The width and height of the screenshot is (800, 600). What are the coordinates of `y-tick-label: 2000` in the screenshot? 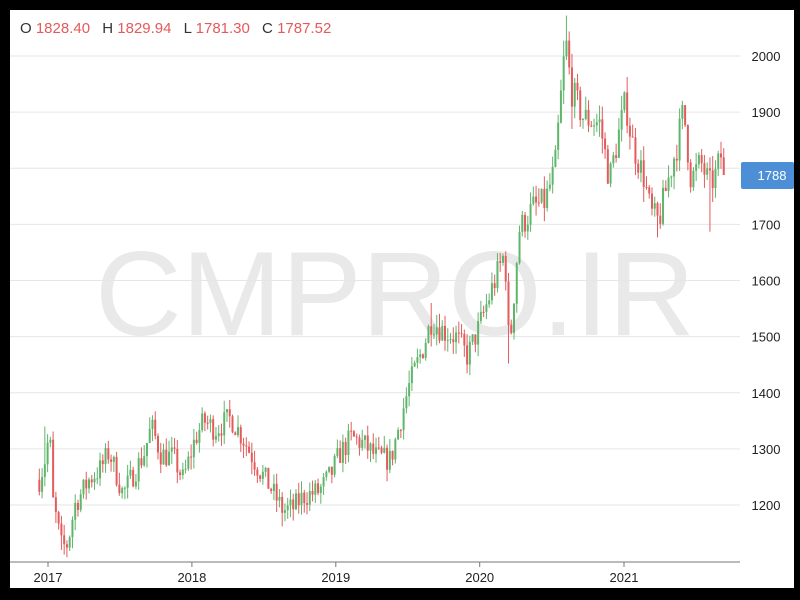 It's located at (766, 56).